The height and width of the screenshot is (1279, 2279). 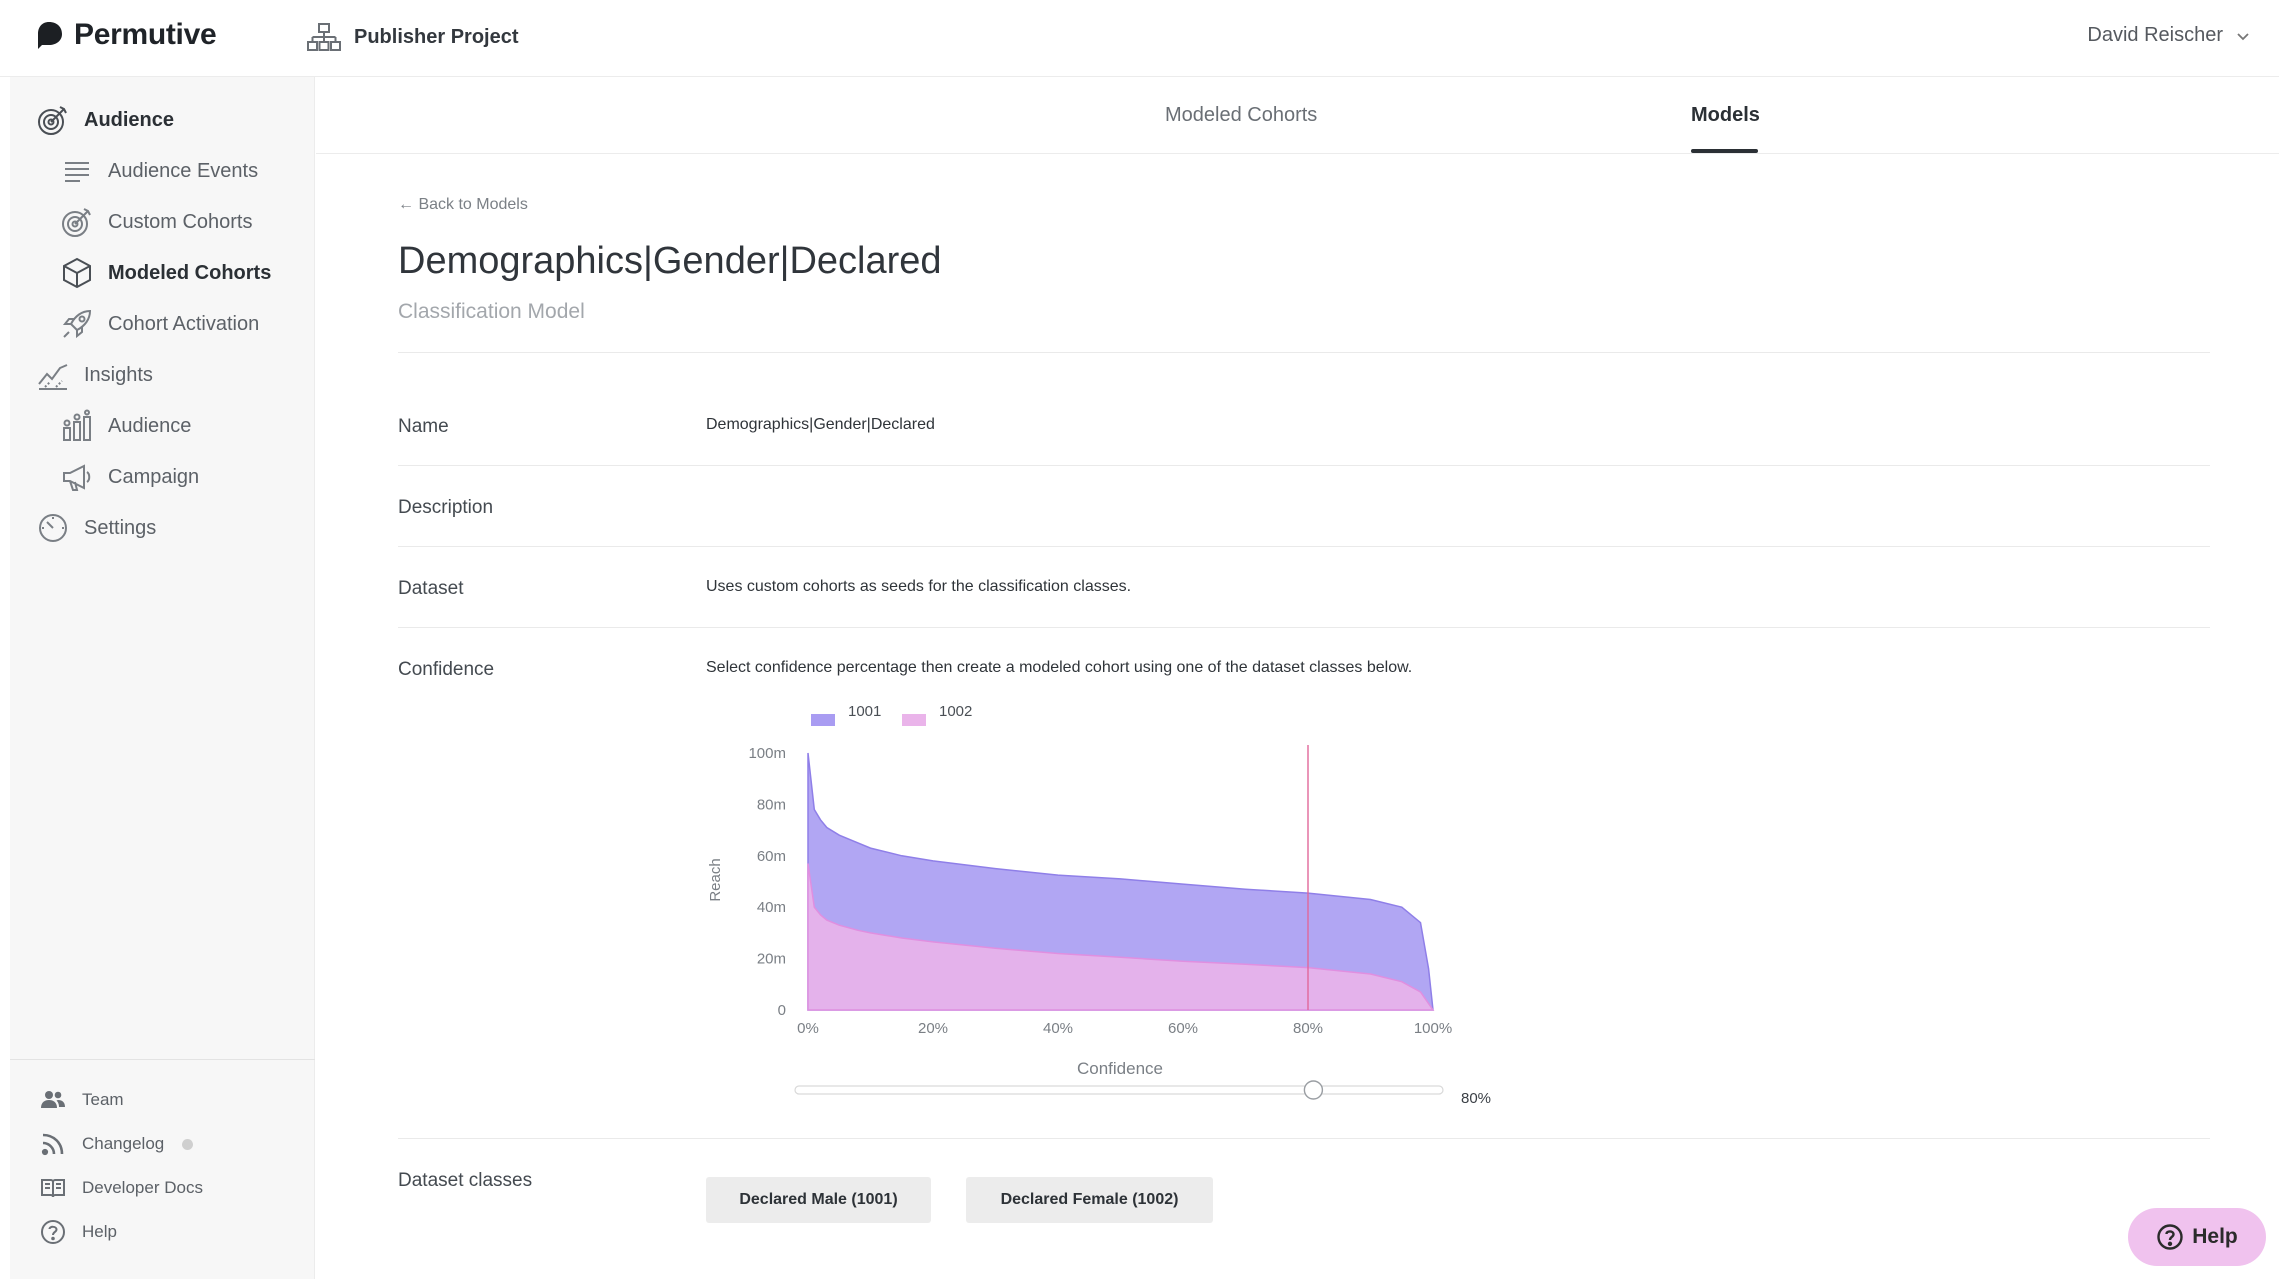 What do you see at coordinates (670, 261) in the screenshot?
I see `page-title: Demographics|Gender|Declared` at bounding box center [670, 261].